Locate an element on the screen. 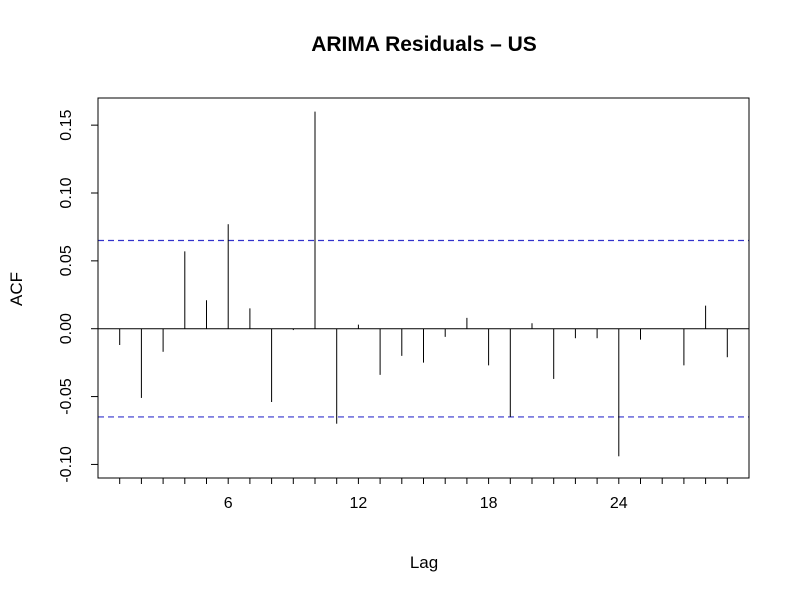  chart-title: ARIMA Residuals – US is located at coordinates (424, 44).